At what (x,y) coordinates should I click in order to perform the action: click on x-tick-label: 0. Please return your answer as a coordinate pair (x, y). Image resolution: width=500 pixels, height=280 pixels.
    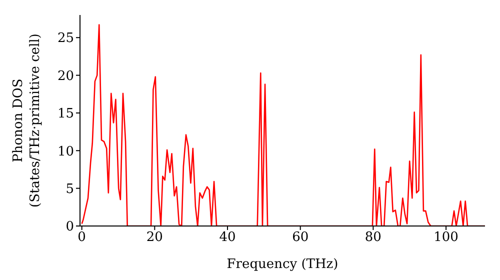
    Looking at the image, I should click on (82, 238).